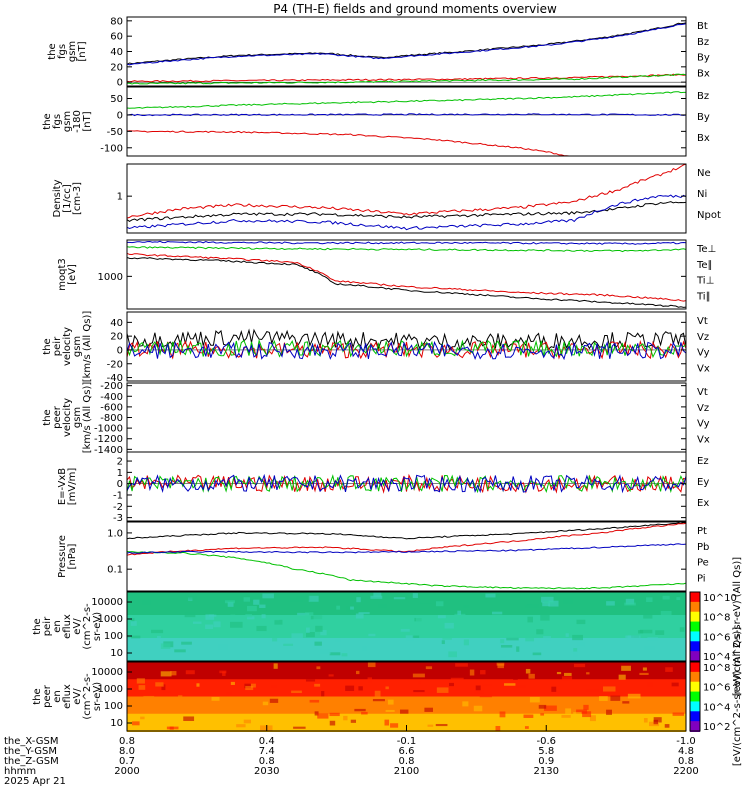  What do you see at coordinates (67, 696) in the screenshot?
I see `y-axis-label: eflux` at bounding box center [67, 696].